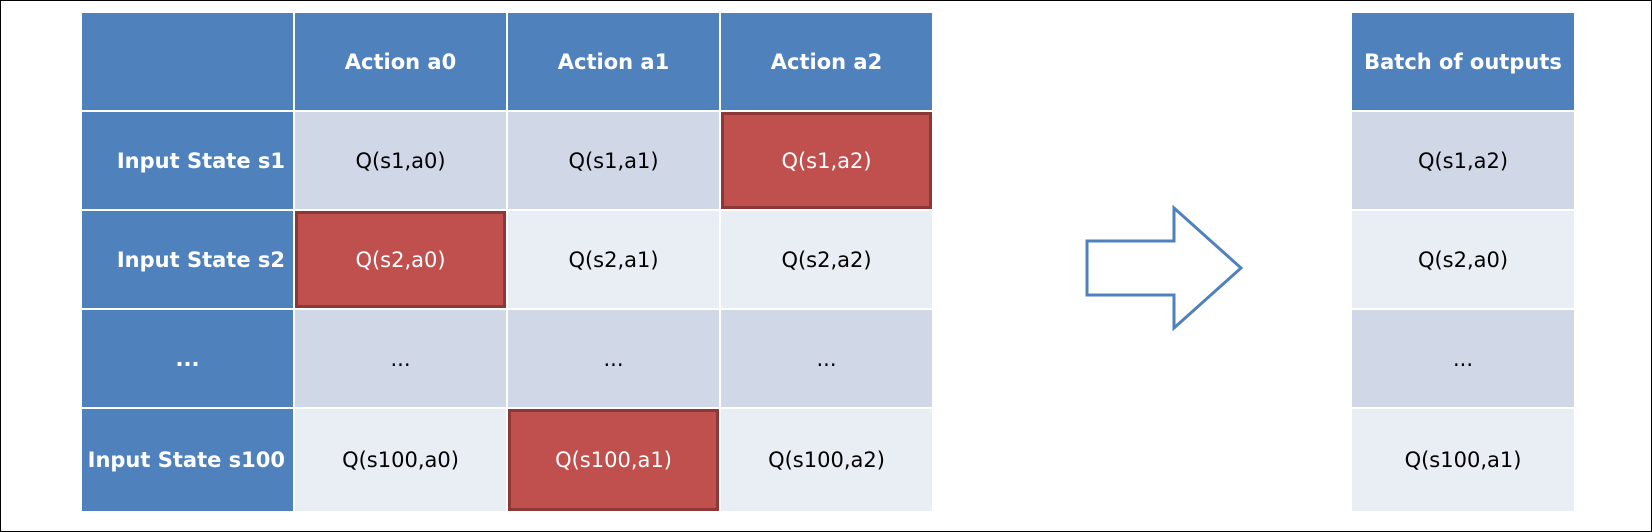 The width and height of the screenshot is (1652, 532). I want to click on q-table-header-row: Action a0 Action a1 Action a2, so click(507, 61).